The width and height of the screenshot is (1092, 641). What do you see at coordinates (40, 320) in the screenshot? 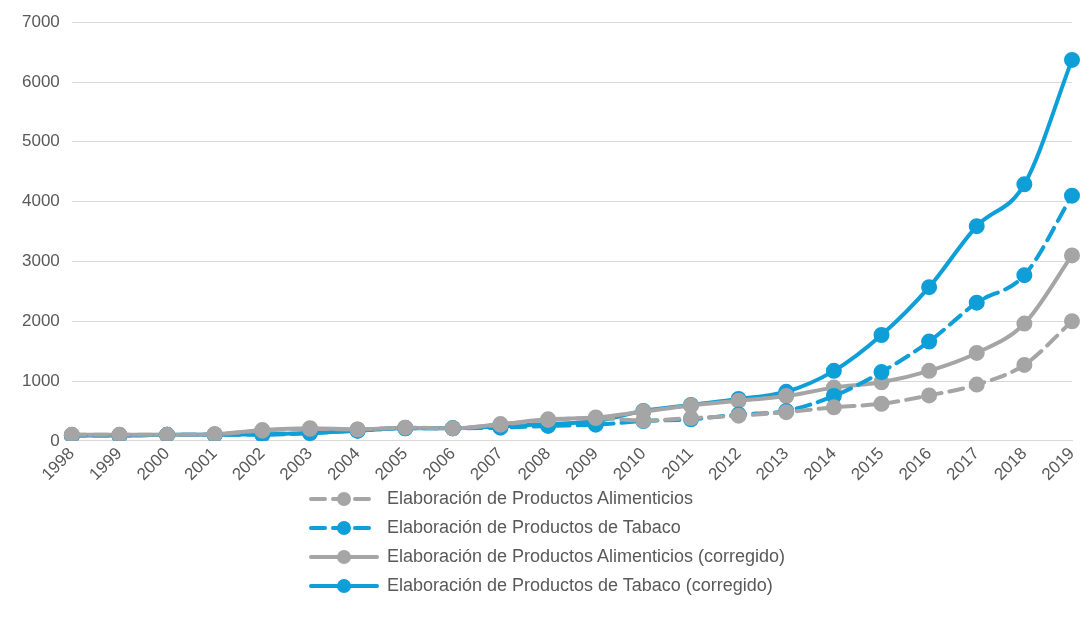
I see `y-tick-label: 2000` at bounding box center [40, 320].